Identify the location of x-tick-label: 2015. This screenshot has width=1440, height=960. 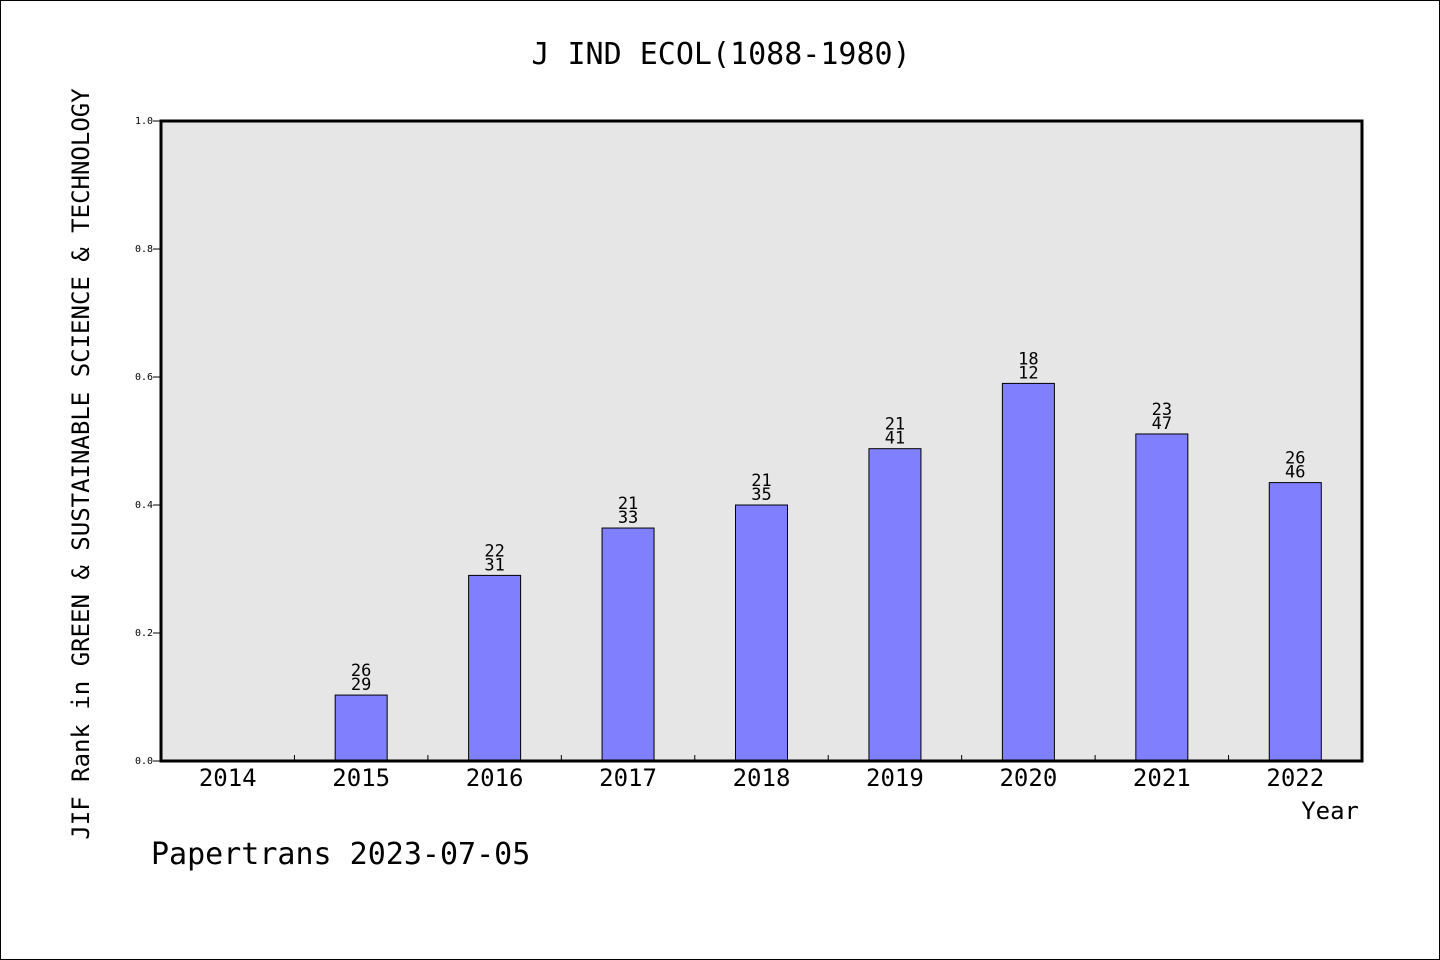
(361, 778).